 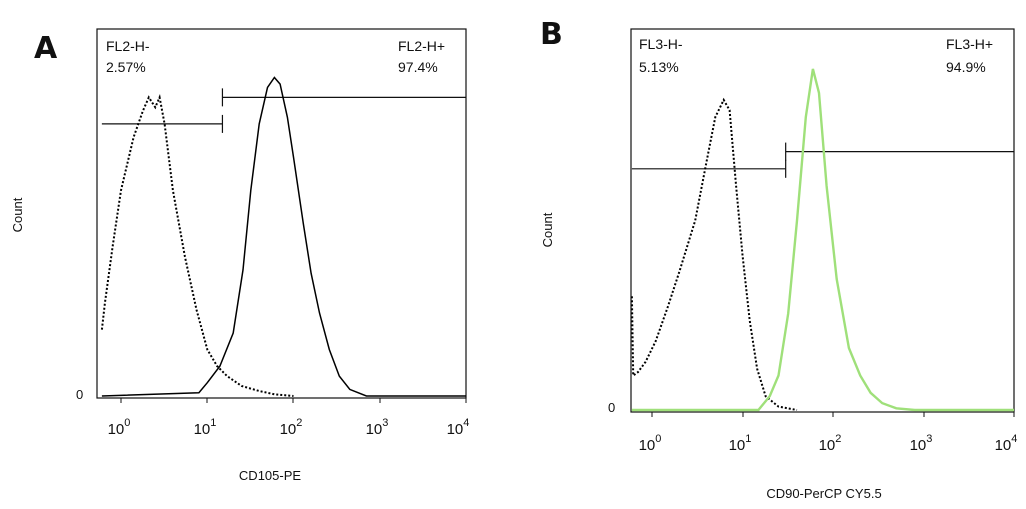 What do you see at coordinates (1006, 443) in the screenshot?
I see `chart-b-tick-4: 10⁴` at bounding box center [1006, 443].